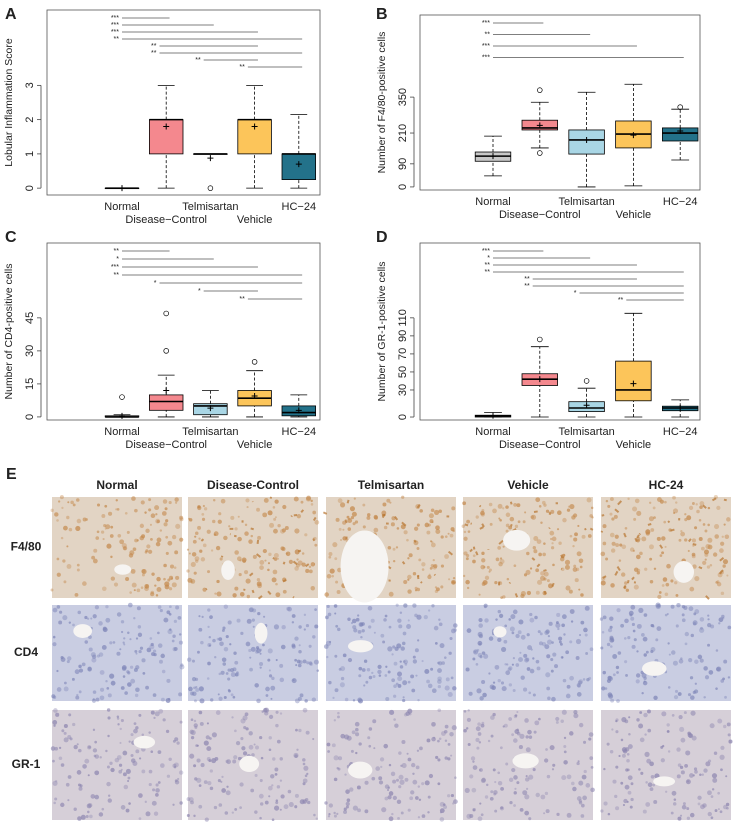  I want to click on box, so click(586, 142).